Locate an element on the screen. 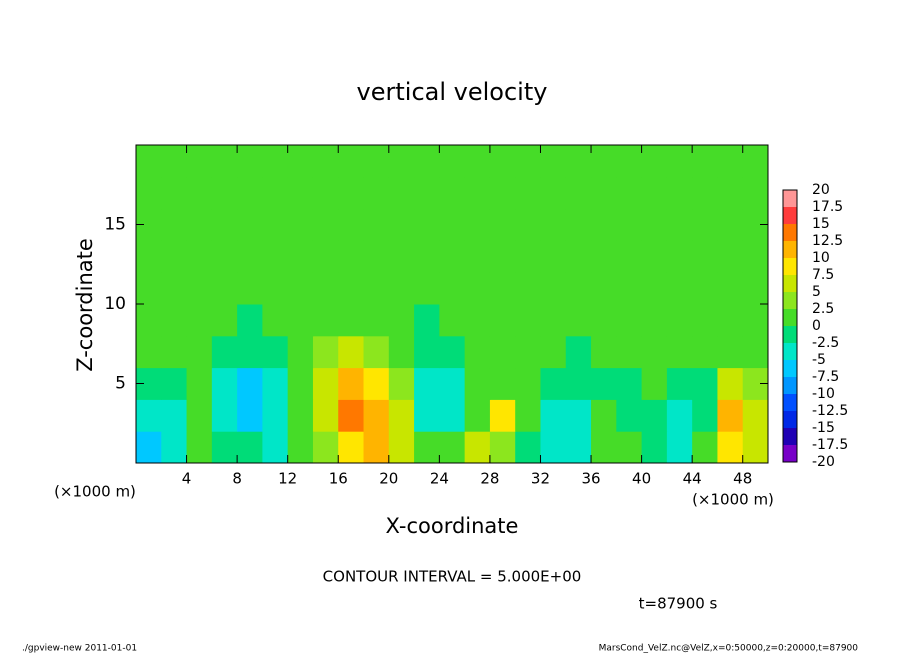  colorbar-label: 5 is located at coordinates (816, 292).